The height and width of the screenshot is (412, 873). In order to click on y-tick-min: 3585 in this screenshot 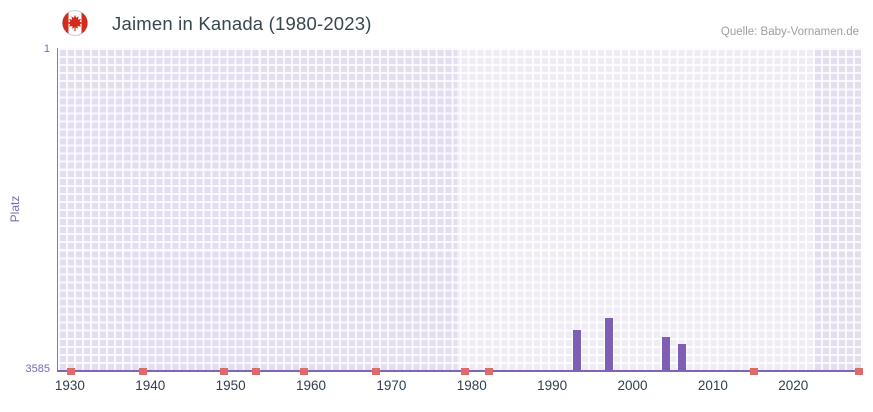, I will do `click(37, 369)`.